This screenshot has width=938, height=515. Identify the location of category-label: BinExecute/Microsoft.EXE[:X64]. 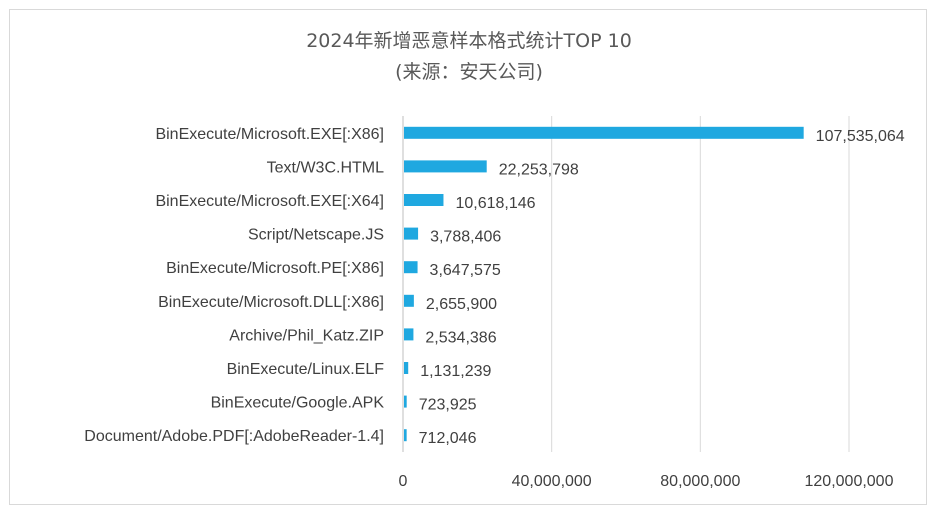
(269, 201).